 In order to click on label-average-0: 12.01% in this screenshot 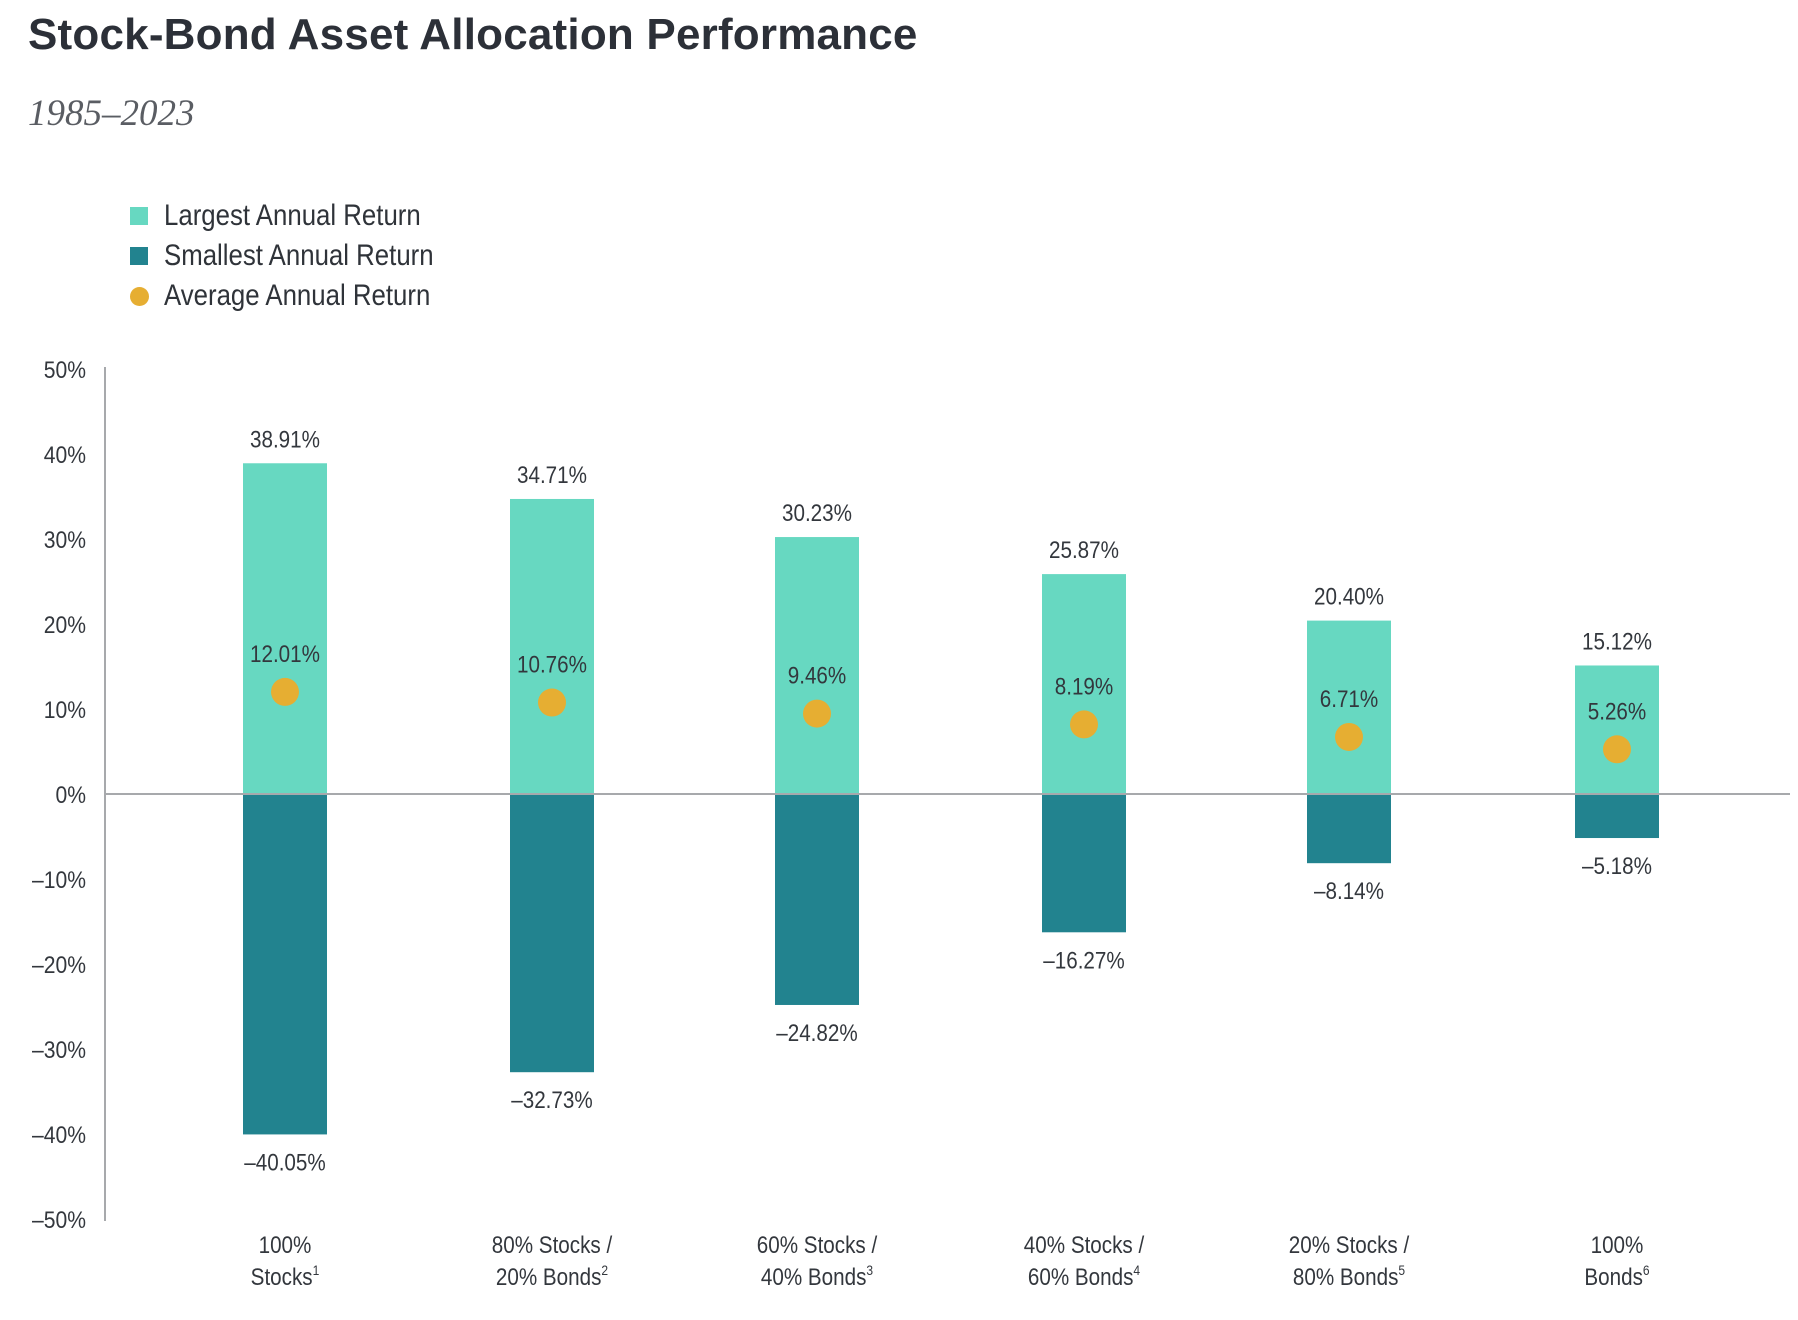, I will do `click(285, 653)`.